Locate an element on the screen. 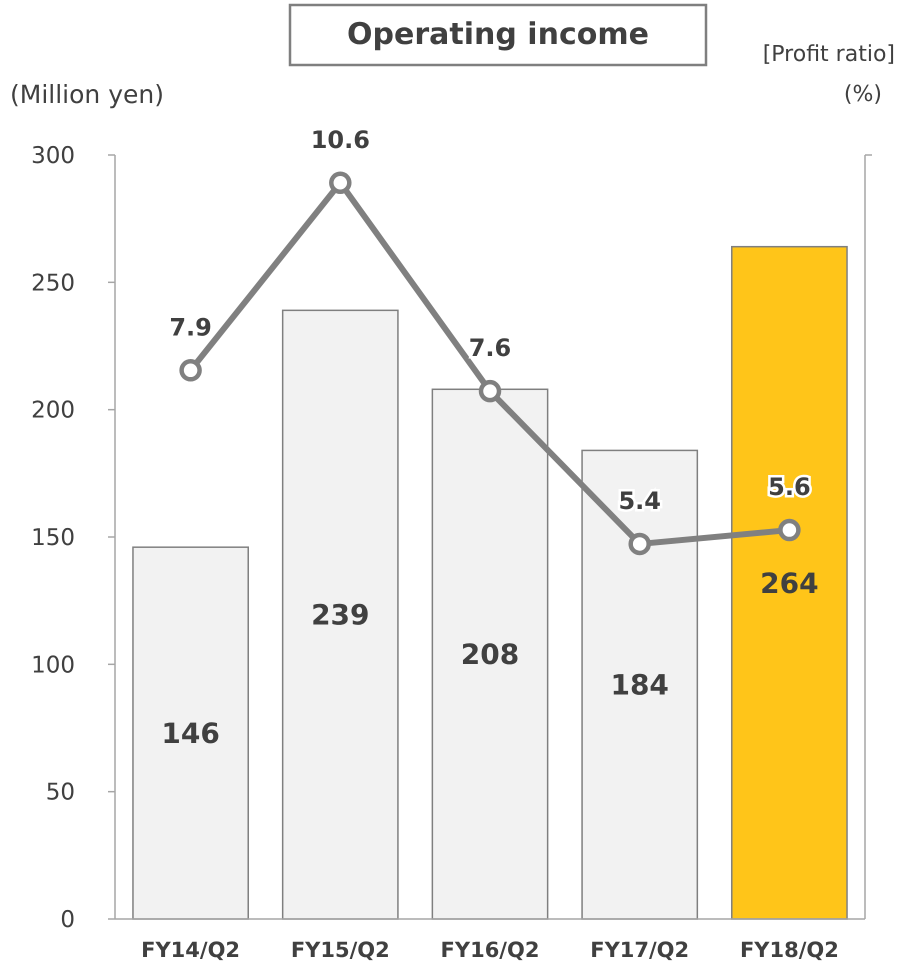 The height and width of the screenshot is (969, 915). data-label: 7.6 is located at coordinates (490, 348).